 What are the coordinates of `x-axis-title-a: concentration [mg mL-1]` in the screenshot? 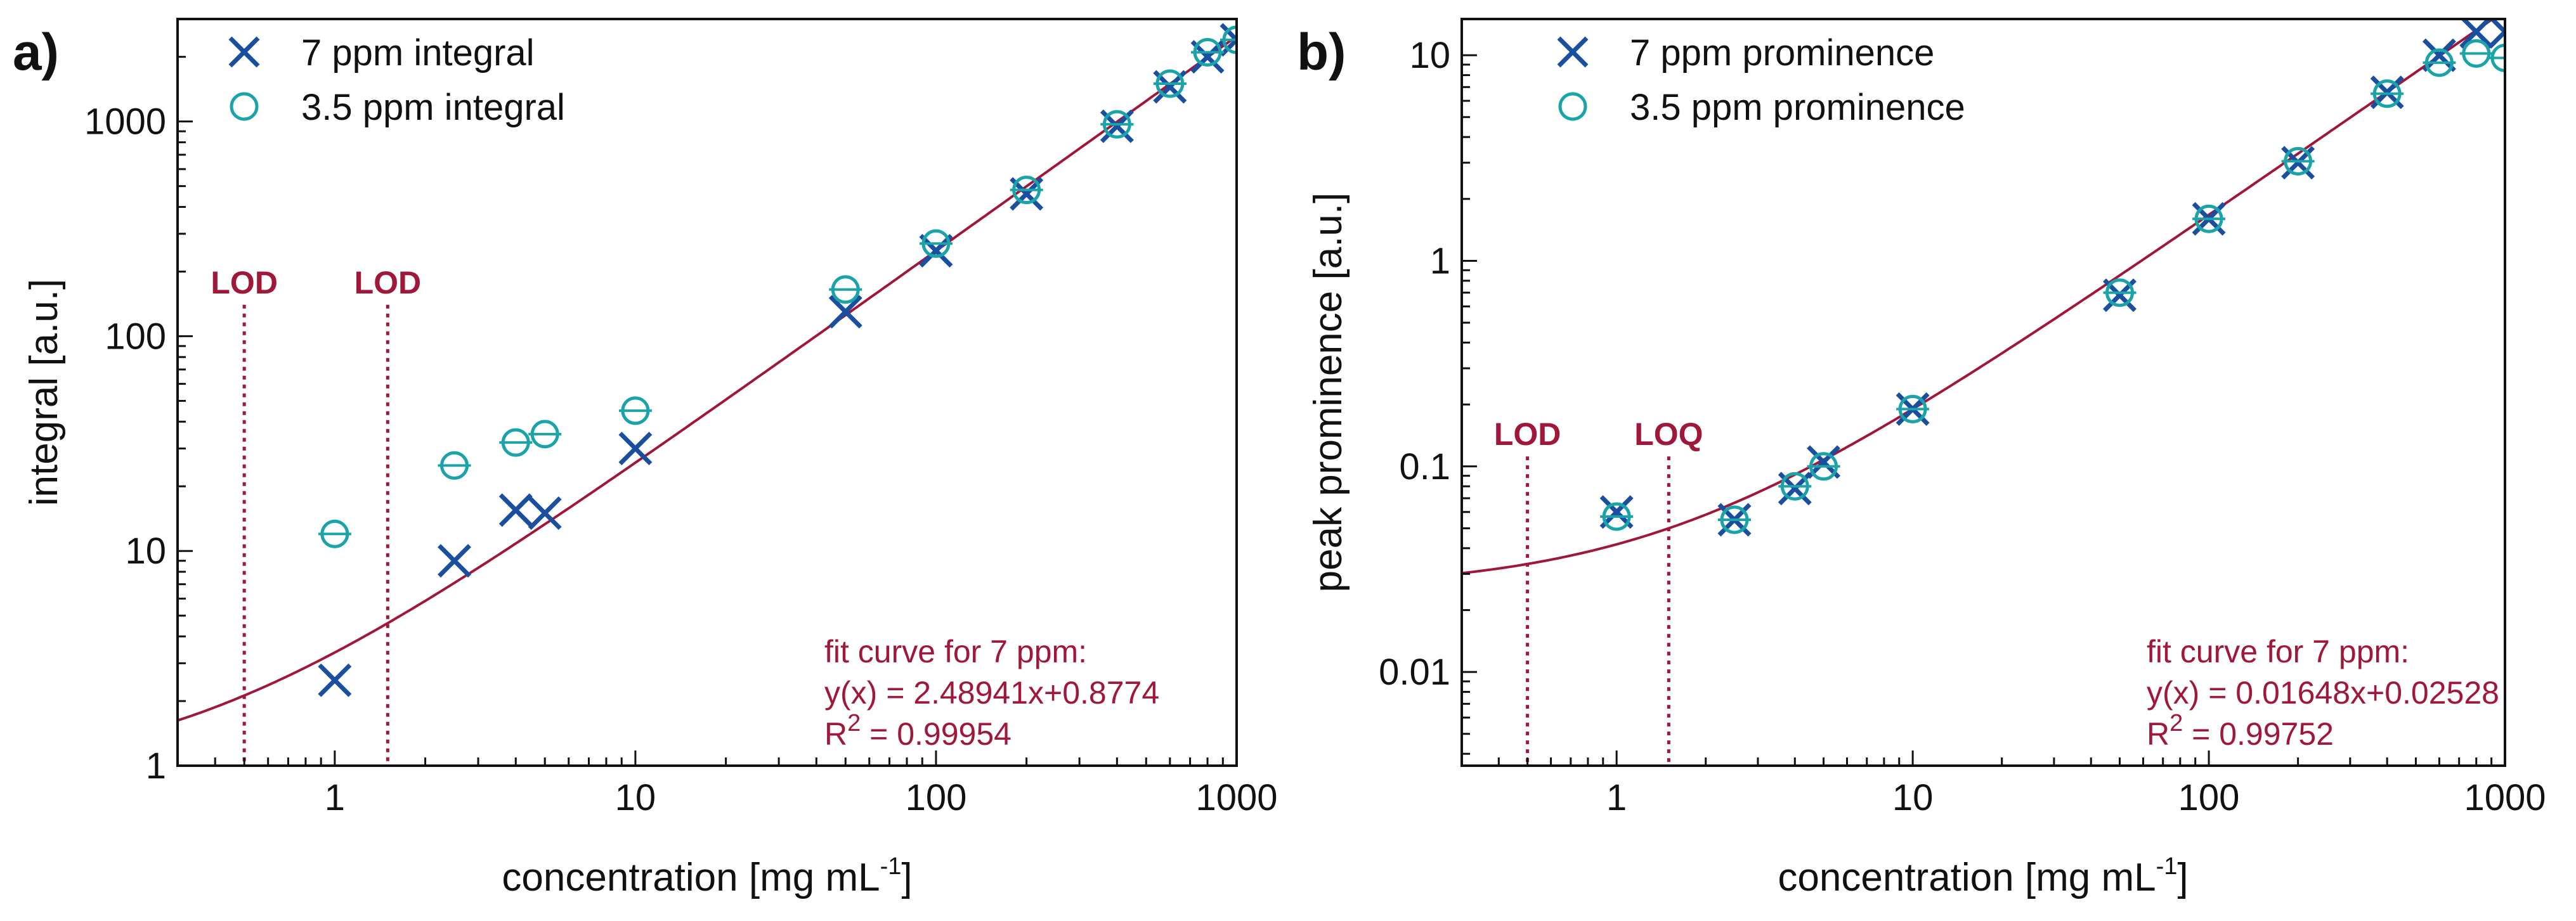 It's located at (707, 876).